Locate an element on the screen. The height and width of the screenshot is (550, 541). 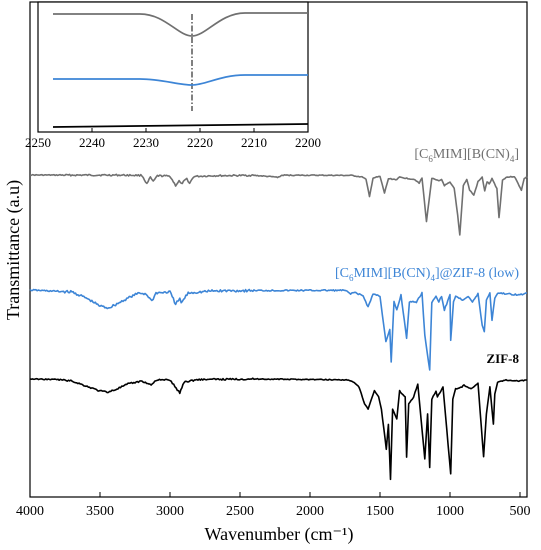
inset-x-tick-label: 2200 is located at coordinates (308, 142).